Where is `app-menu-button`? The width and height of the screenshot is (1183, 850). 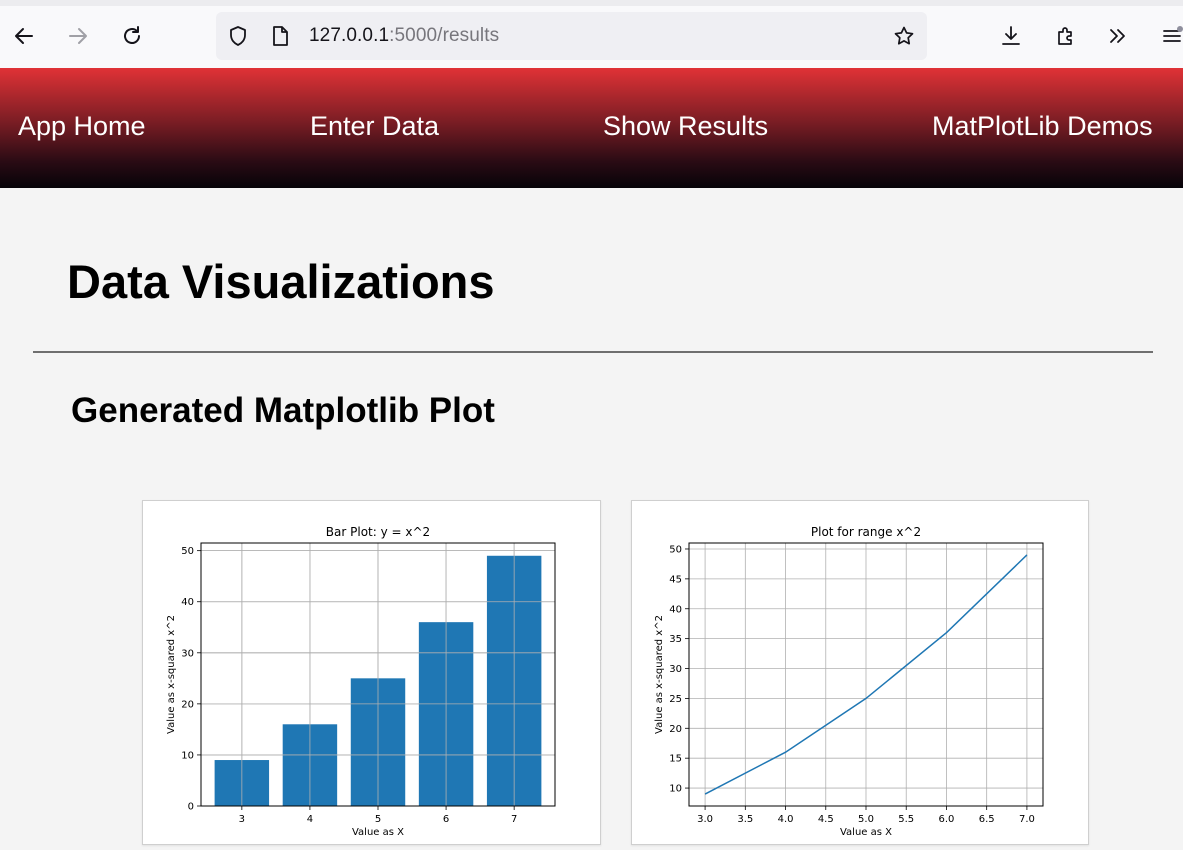 app-menu-button is located at coordinates (1169, 36).